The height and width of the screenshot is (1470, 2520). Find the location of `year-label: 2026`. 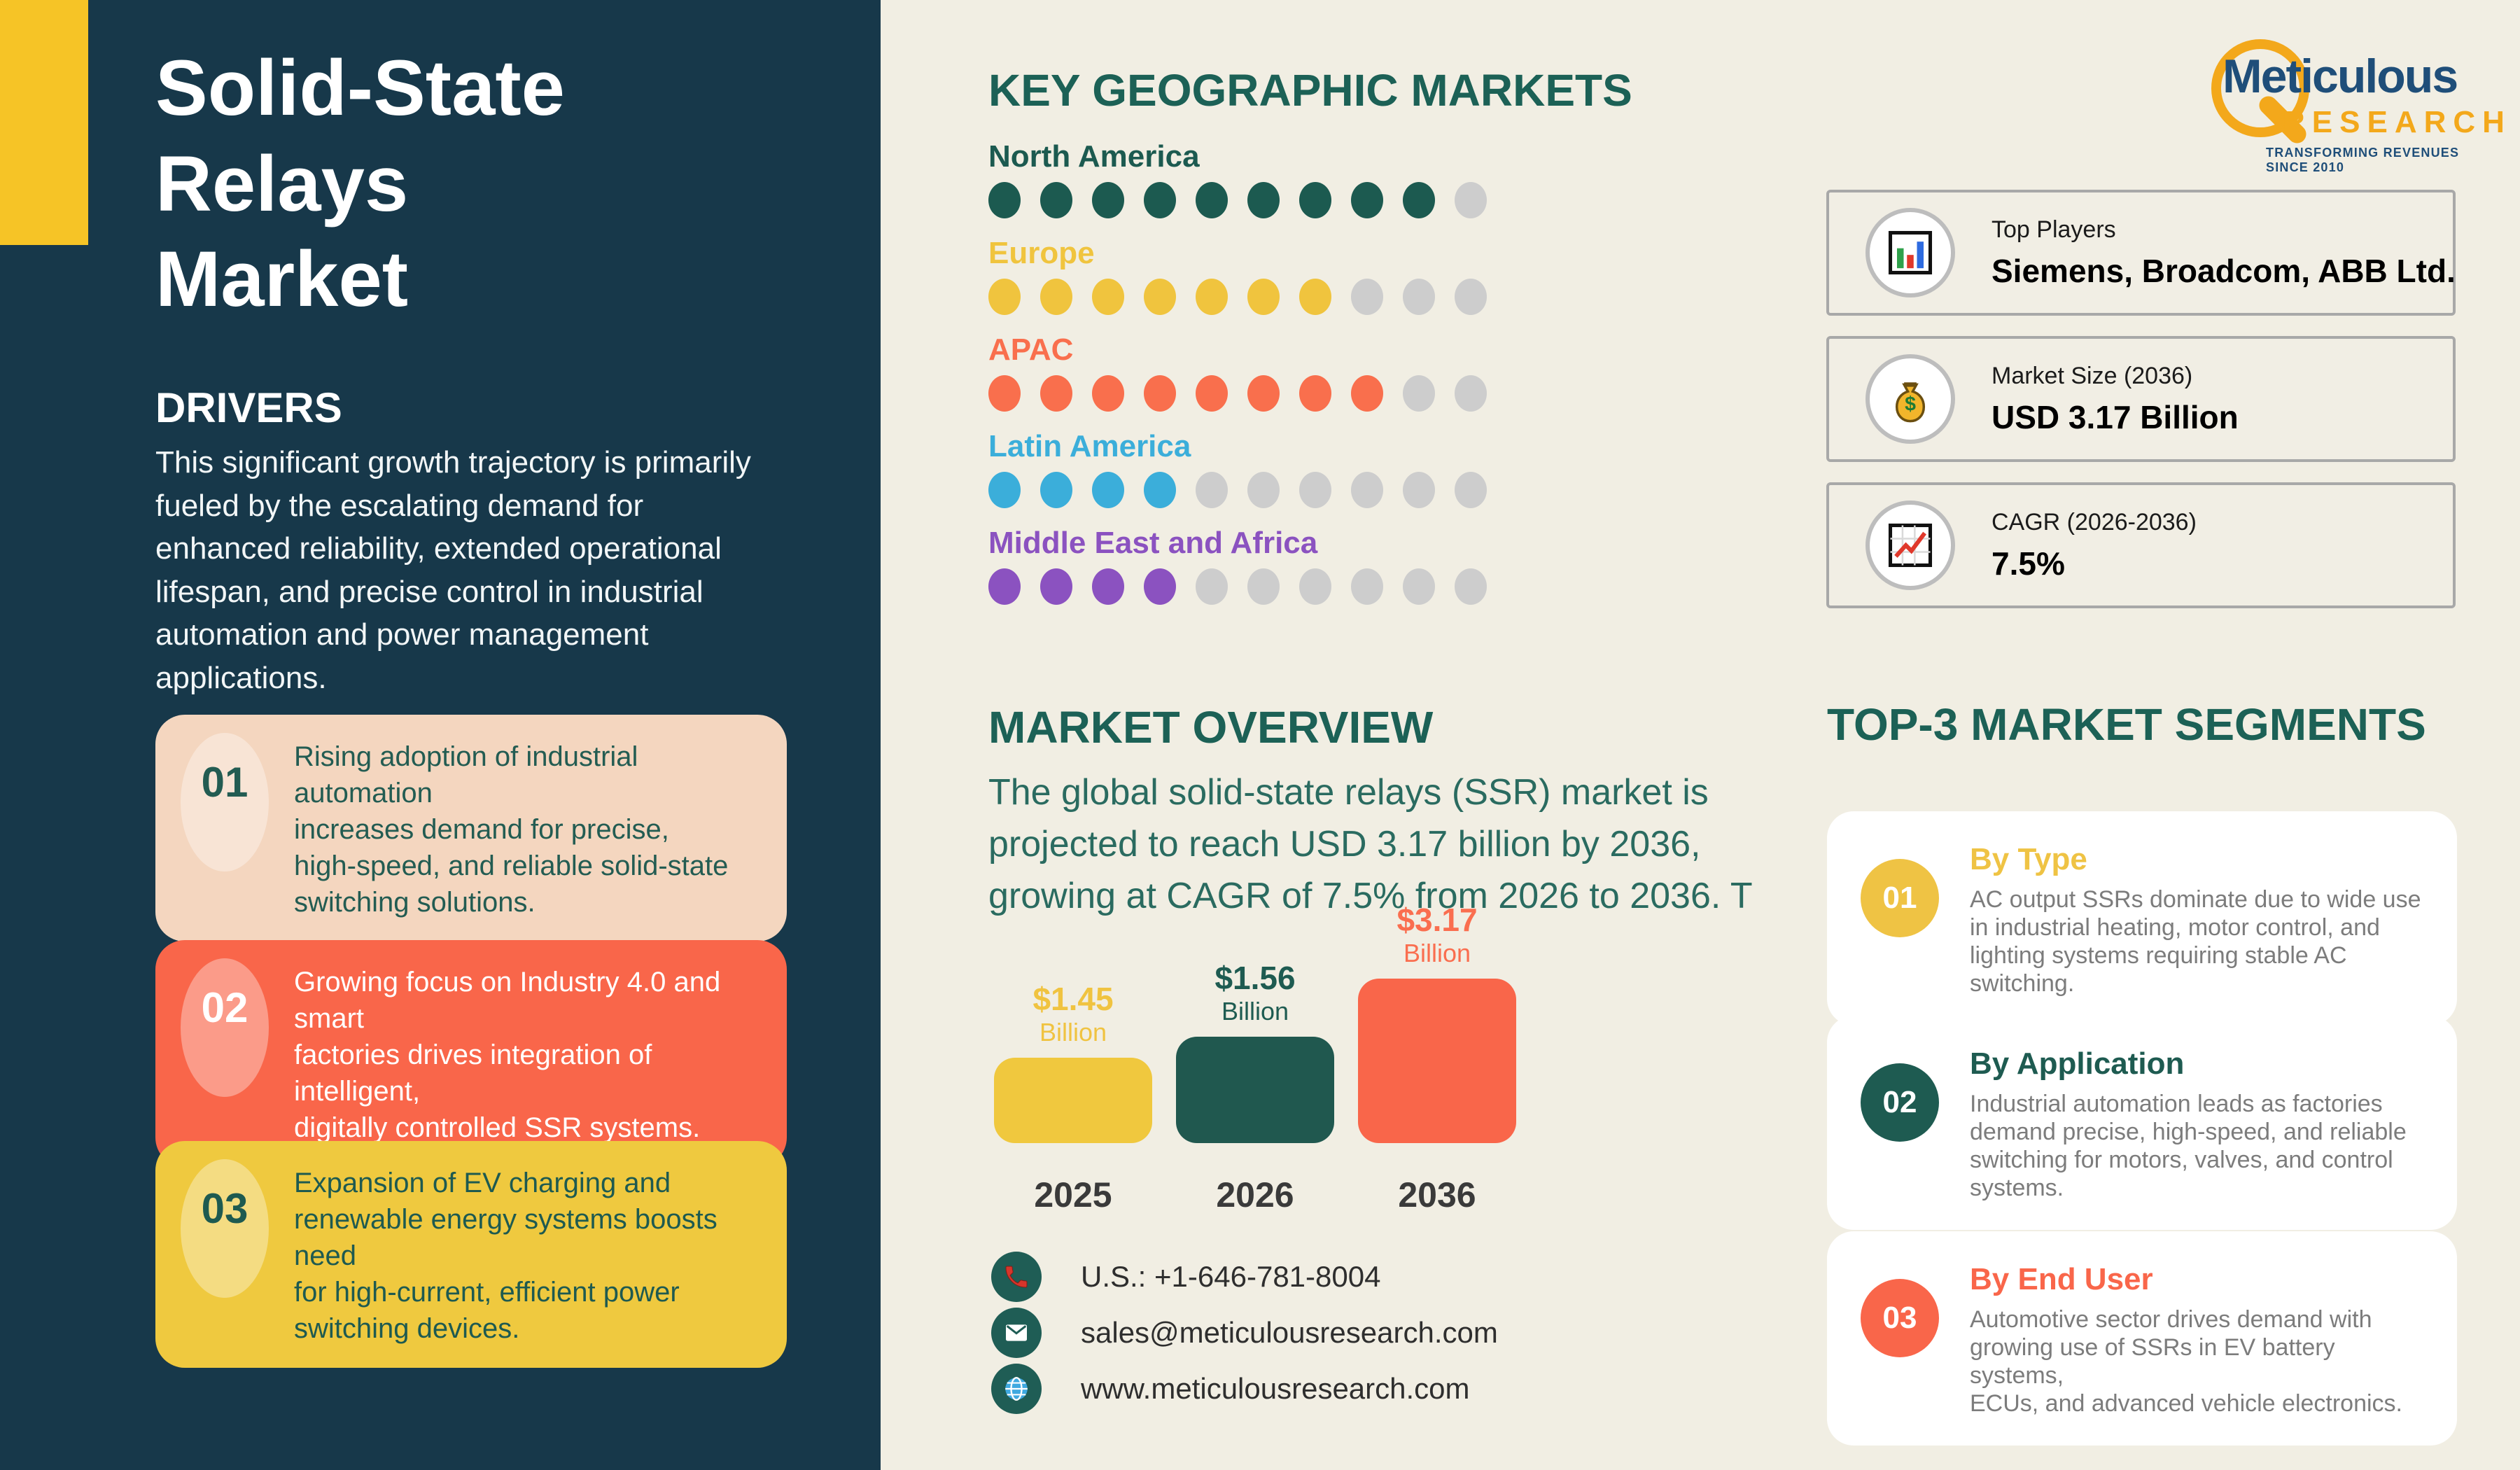

year-label: 2026 is located at coordinates (1255, 1194).